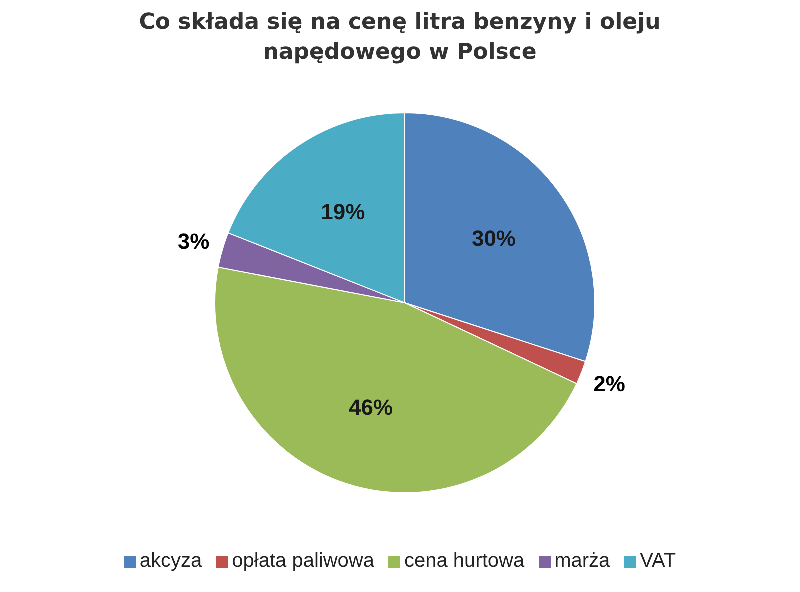 The image size is (800, 592). What do you see at coordinates (170, 561) in the screenshot?
I see `legend-label: akcyza` at bounding box center [170, 561].